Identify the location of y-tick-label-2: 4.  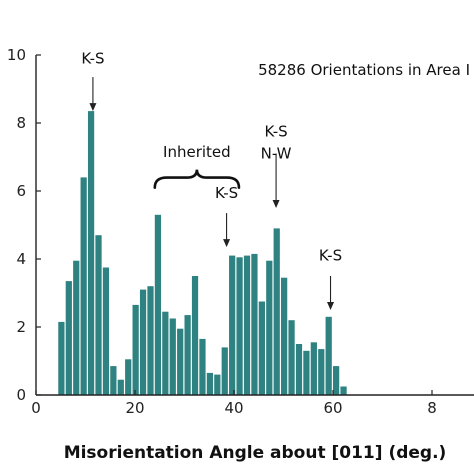
(21, 259).